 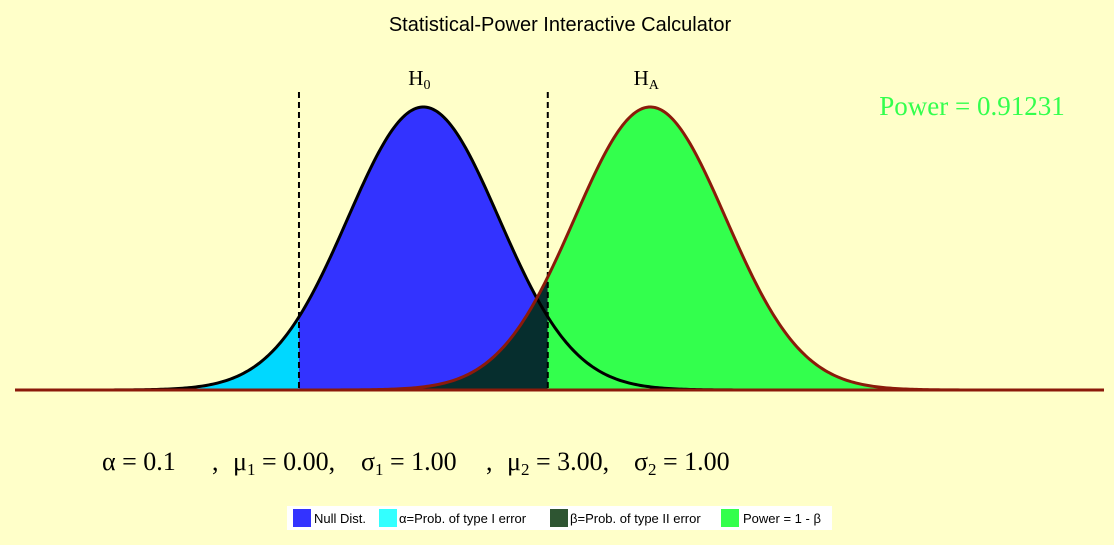 I want to click on mu1-value: = 0.00,, so click(x=295, y=461).